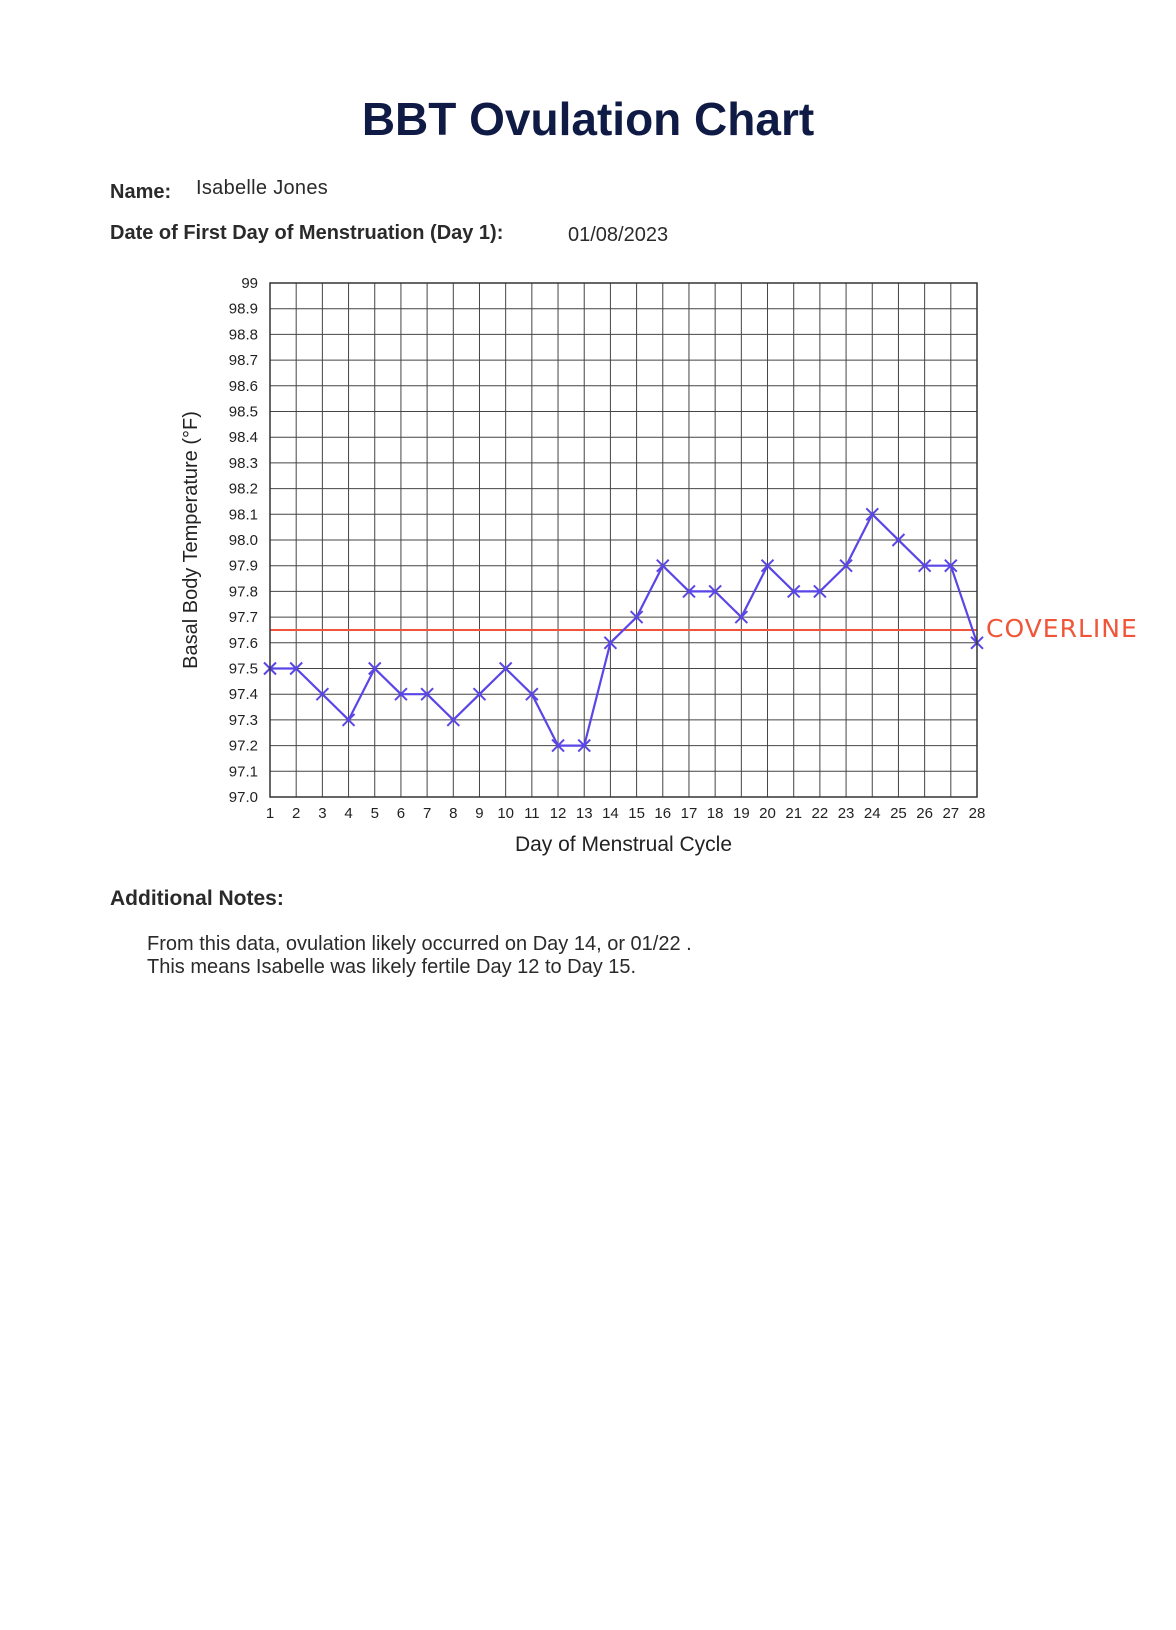  I want to click on y-tick-label: 98.3, so click(243, 463).